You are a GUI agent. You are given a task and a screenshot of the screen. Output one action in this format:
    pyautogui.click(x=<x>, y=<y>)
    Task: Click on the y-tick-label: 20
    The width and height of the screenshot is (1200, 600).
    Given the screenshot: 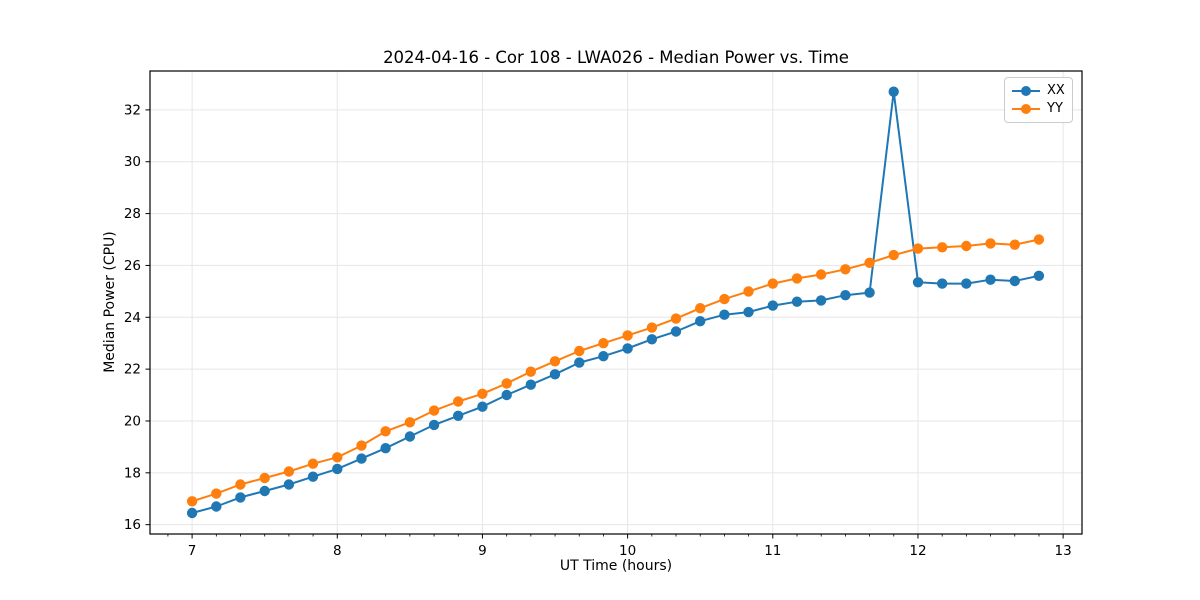 What is the action you would take?
    pyautogui.click(x=132, y=421)
    